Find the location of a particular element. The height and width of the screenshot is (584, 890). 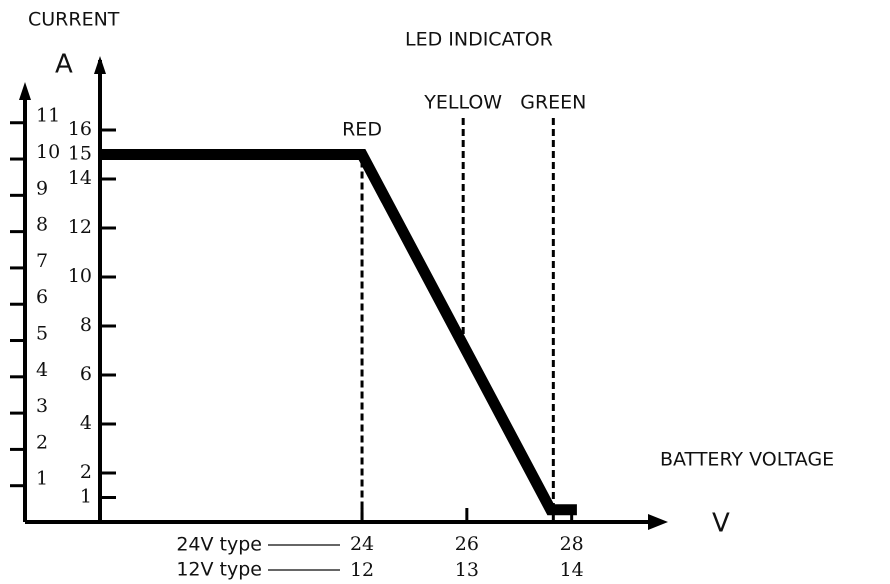

y-tick-label: 2 is located at coordinates (86, 472).